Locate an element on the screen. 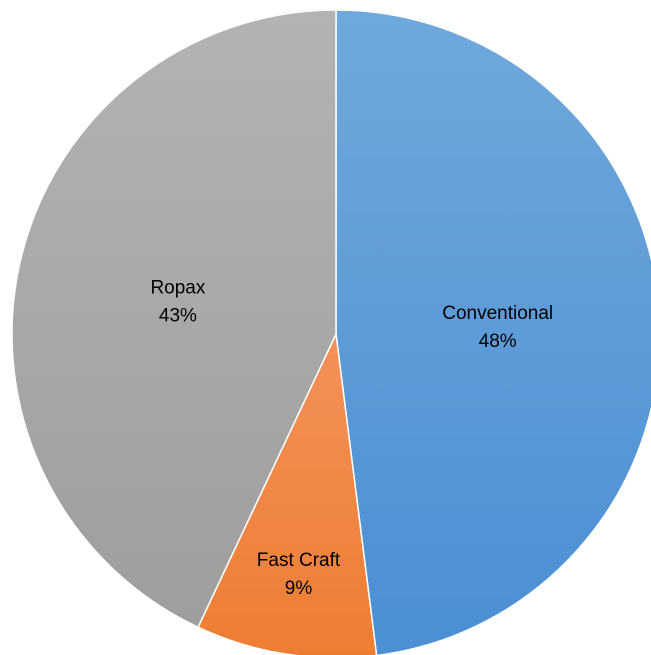  slice-percent-conventional: 48% is located at coordinates (498, 341).